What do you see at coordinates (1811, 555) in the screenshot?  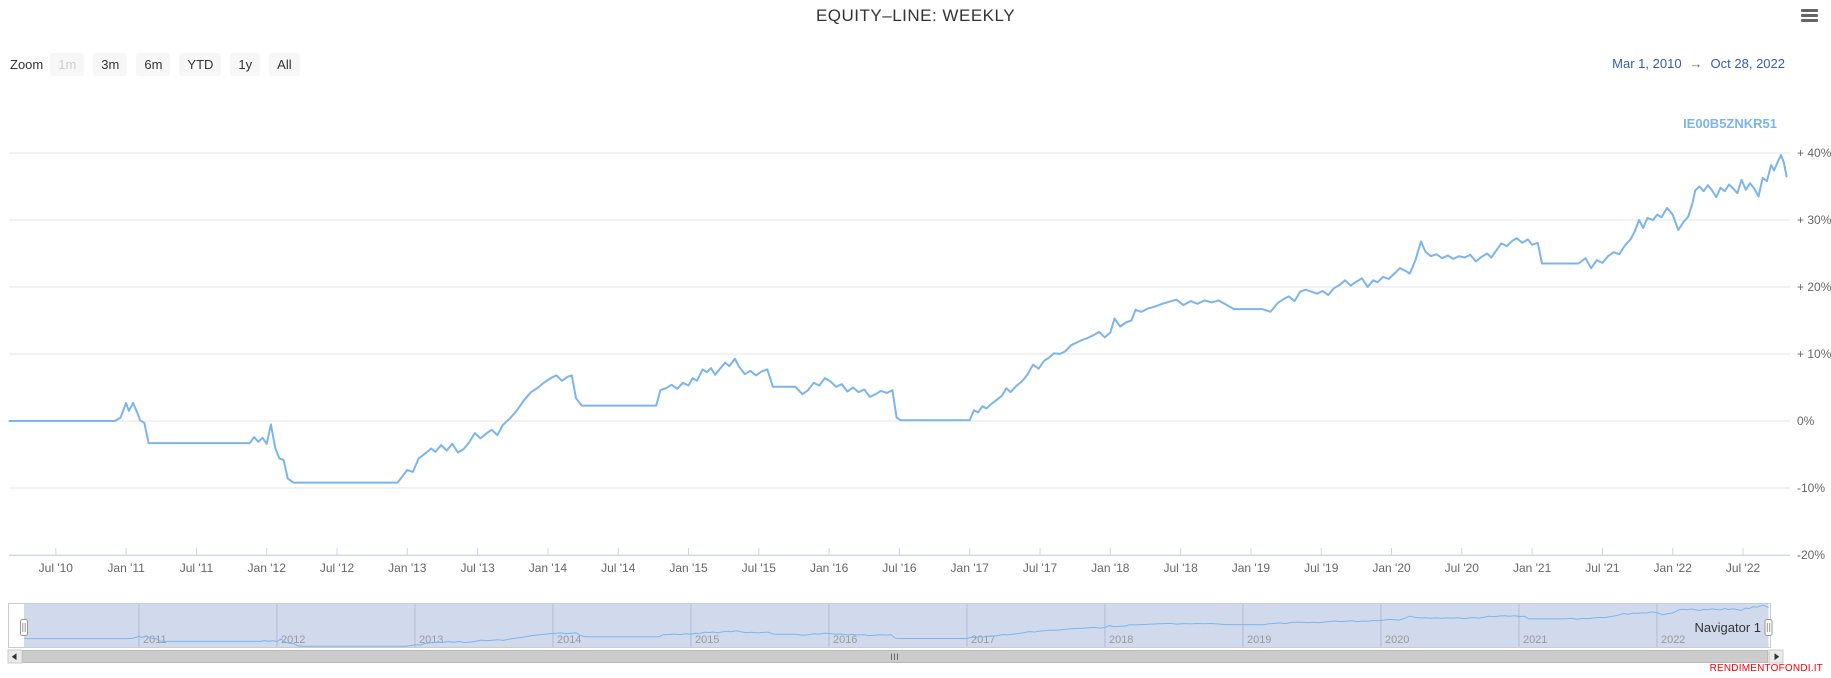 I see `y-axis-label: -20%` at bounding box center [1811, 555].